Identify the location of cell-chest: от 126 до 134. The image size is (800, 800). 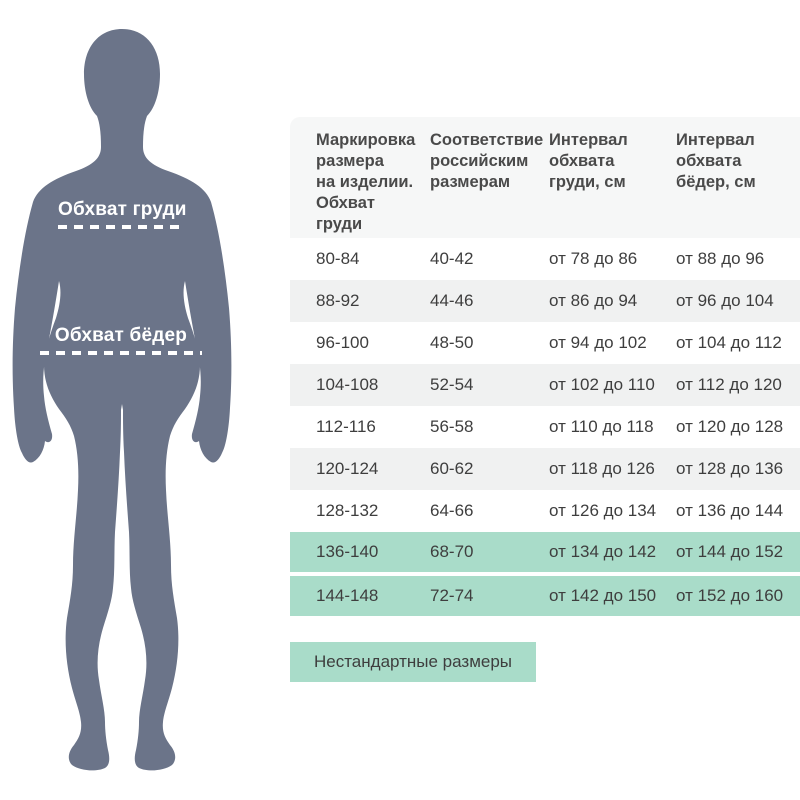
(603, 510).